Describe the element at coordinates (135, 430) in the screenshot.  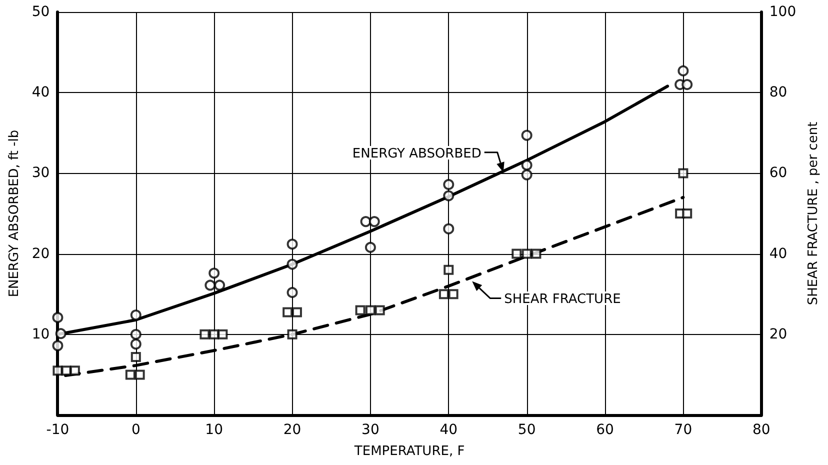
I see `x-tick-label: 0` at that location.